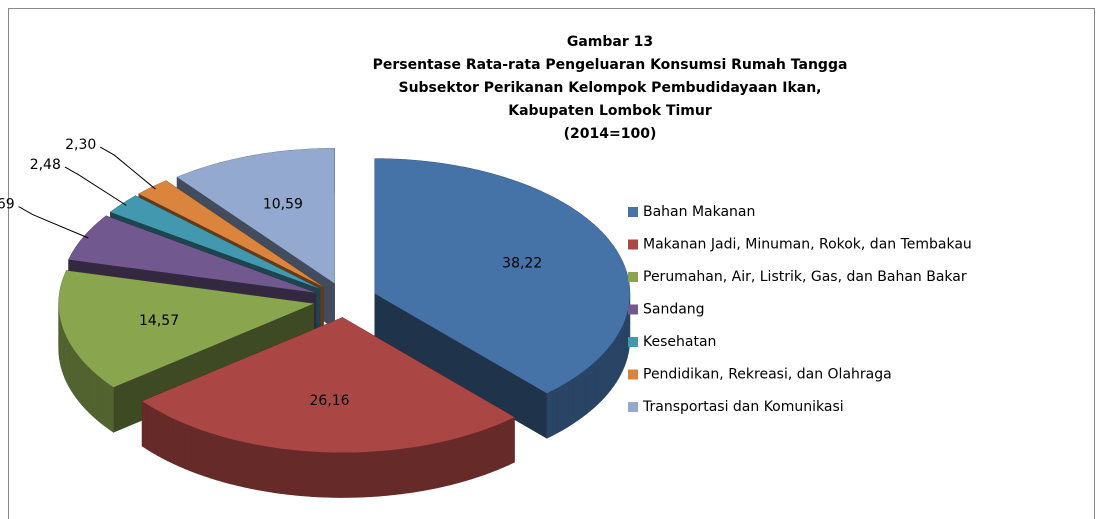  I want to click on data-label: 5,69, so click(7, 205).